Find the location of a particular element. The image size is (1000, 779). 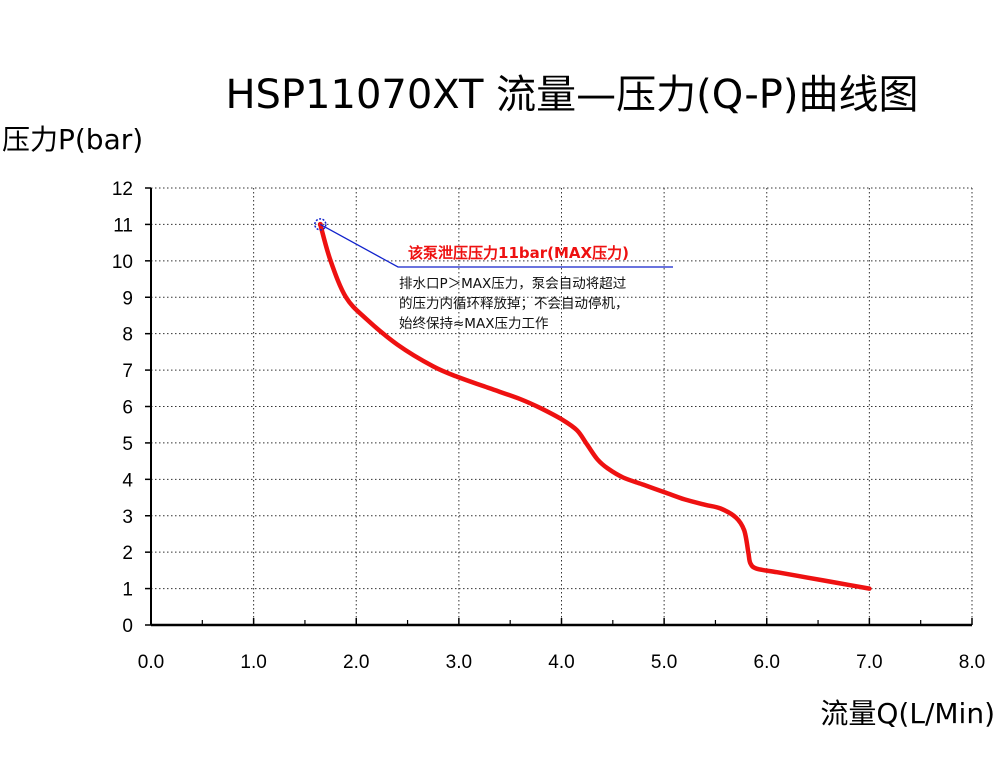

y-tick-label: 9 is located at coordinates (127, 298).